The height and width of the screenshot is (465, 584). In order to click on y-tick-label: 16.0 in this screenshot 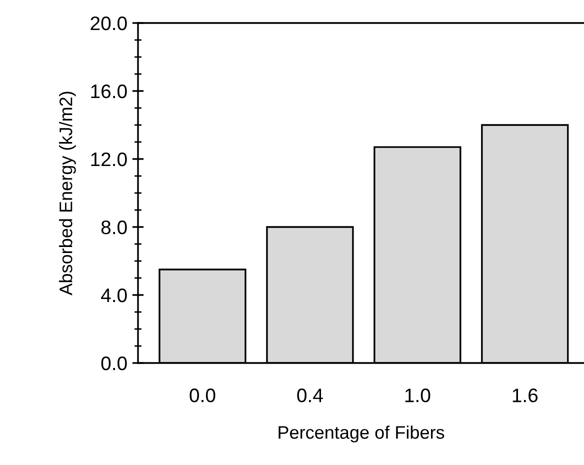, I will do `click(109, 91)`.